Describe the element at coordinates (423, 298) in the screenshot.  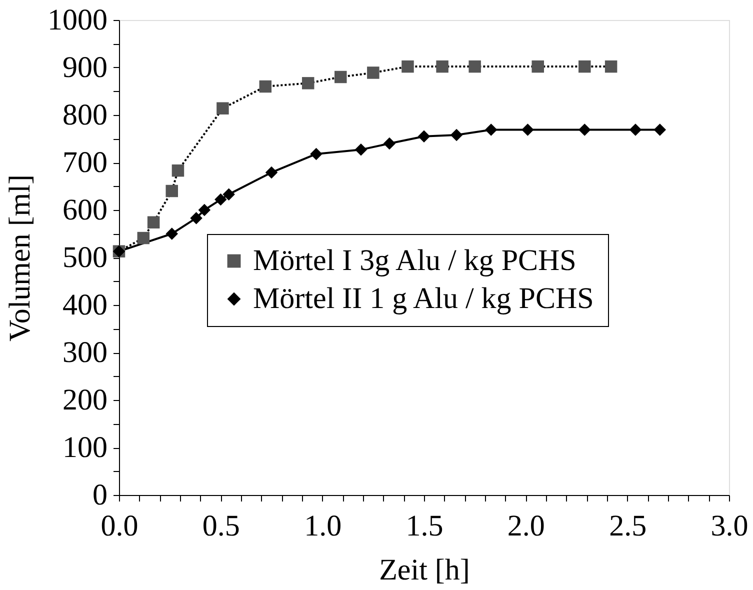
I see `legend-label: Mörtel II 1 g Alu / kg PCHS` at that location.